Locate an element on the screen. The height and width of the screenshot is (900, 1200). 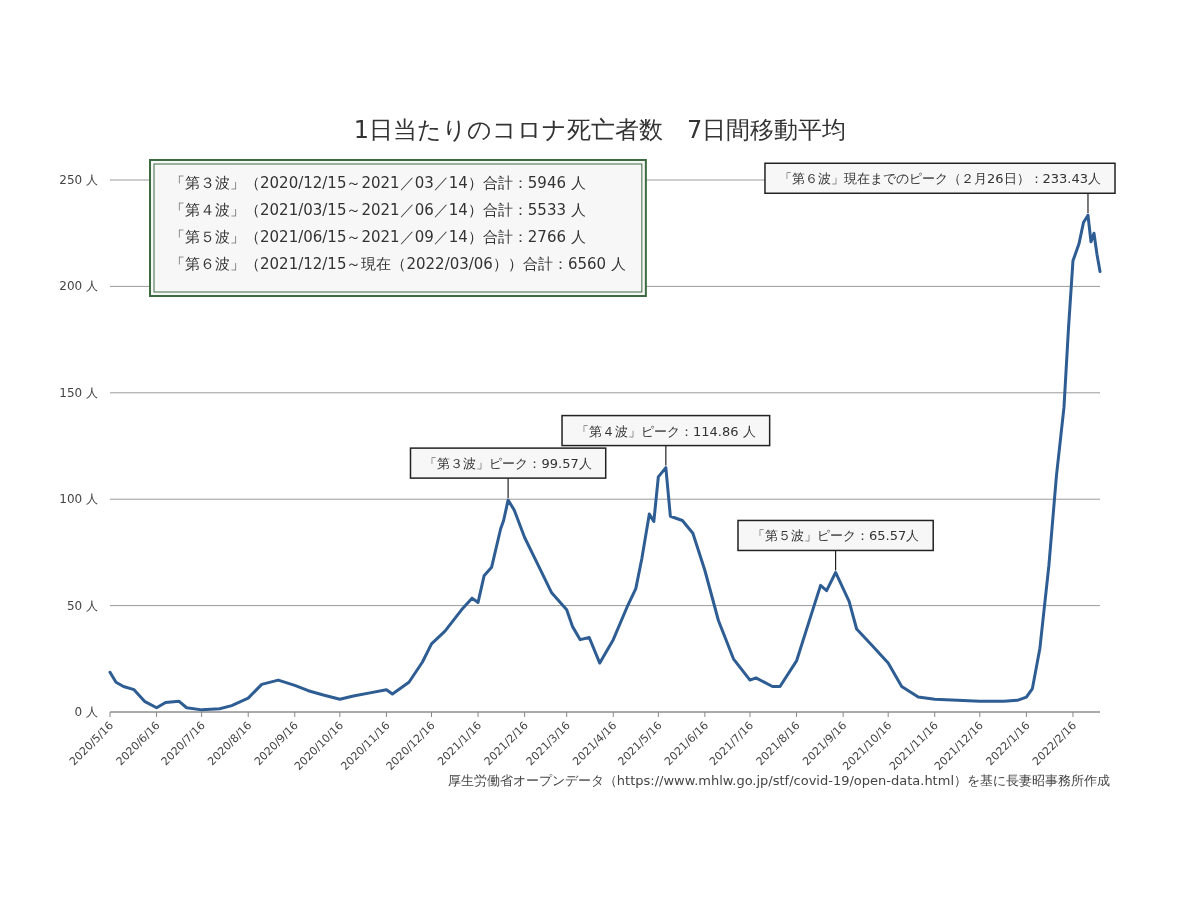
annotation: 「第６波」現在までのピーク（２月26日）：233.43人 is located at coordinates (939, 179).